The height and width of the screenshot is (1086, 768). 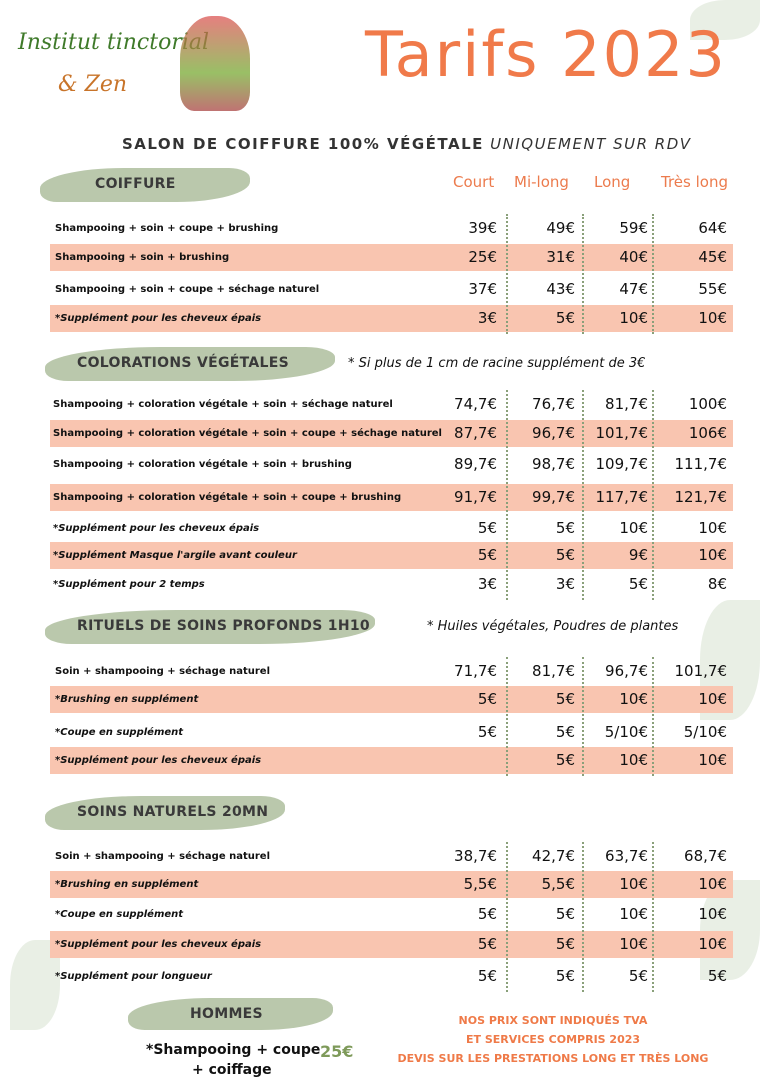 What do you see at coordinates (482, 228) in the screenshot?
I see `price: 39€` at bounding box center [482, 228].